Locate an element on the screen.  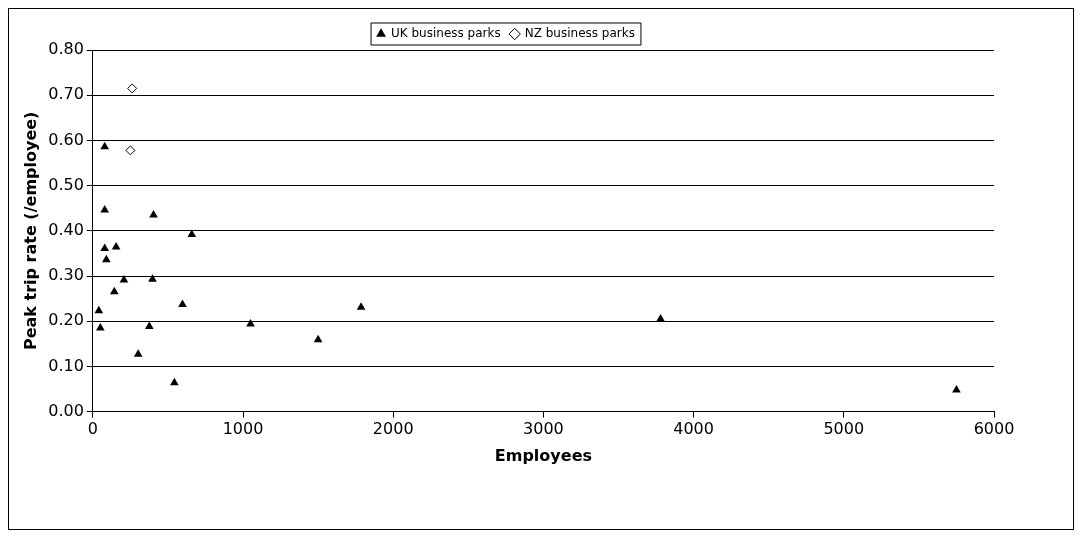
y-axis-title: Peak trip rate (/employee) is located at coordinates (30, 231).